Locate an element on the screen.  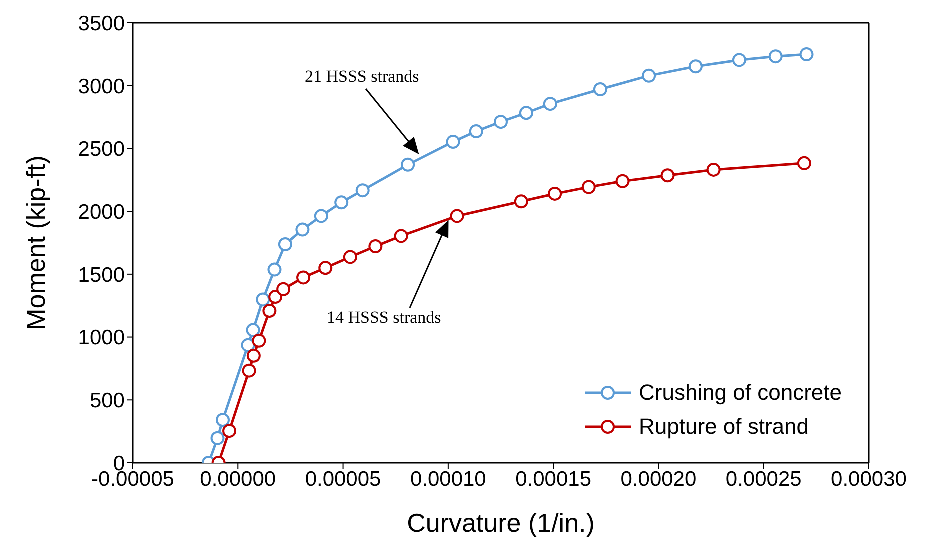
legend-label: Rupture of strand is located at coordinates (724, 427).